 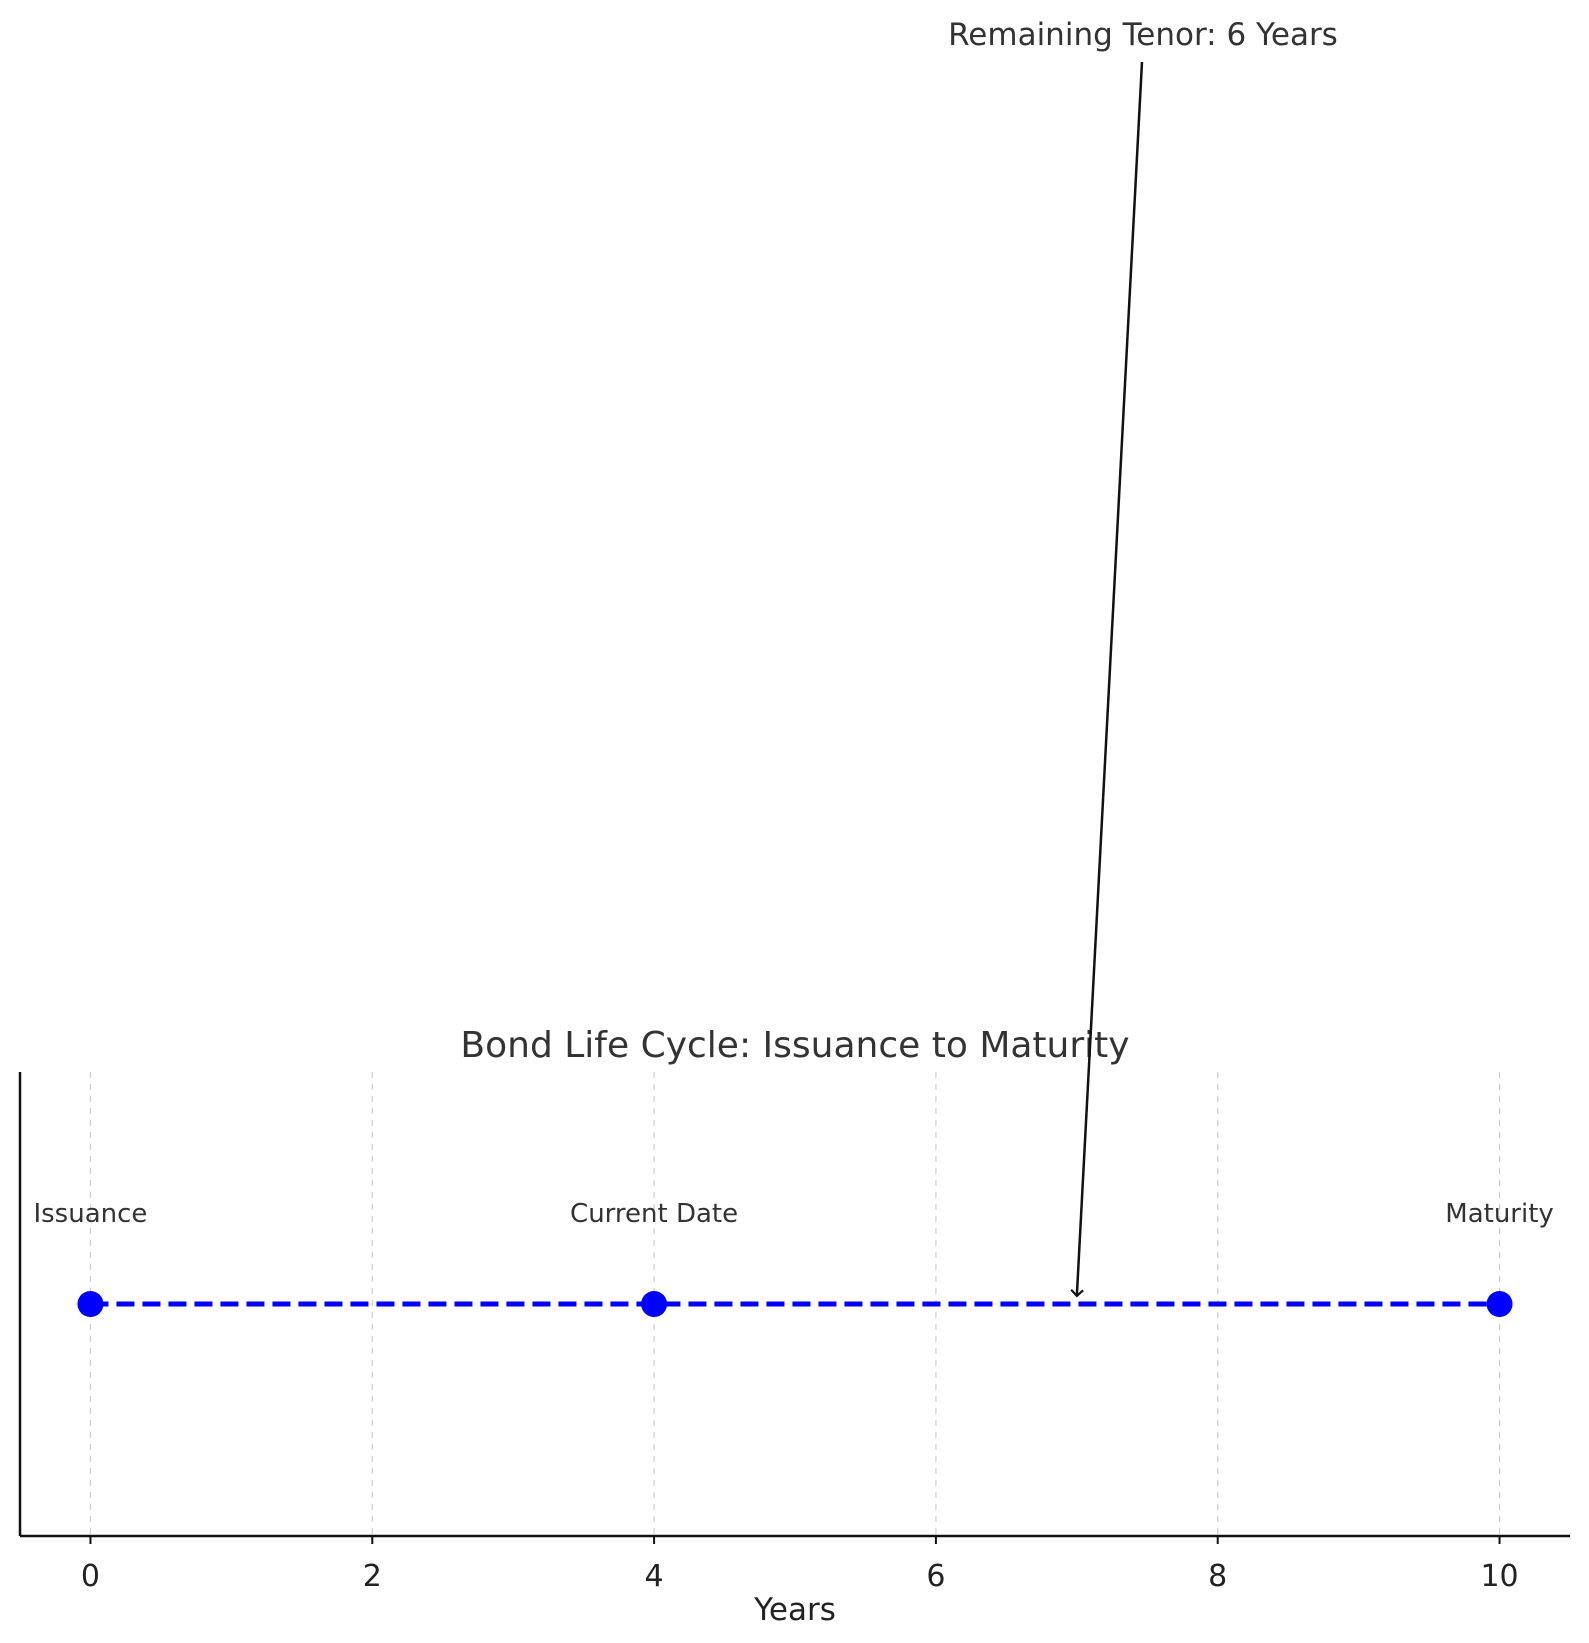 I want to click on tick-label-0: 0, so click(x=90, y=1576).